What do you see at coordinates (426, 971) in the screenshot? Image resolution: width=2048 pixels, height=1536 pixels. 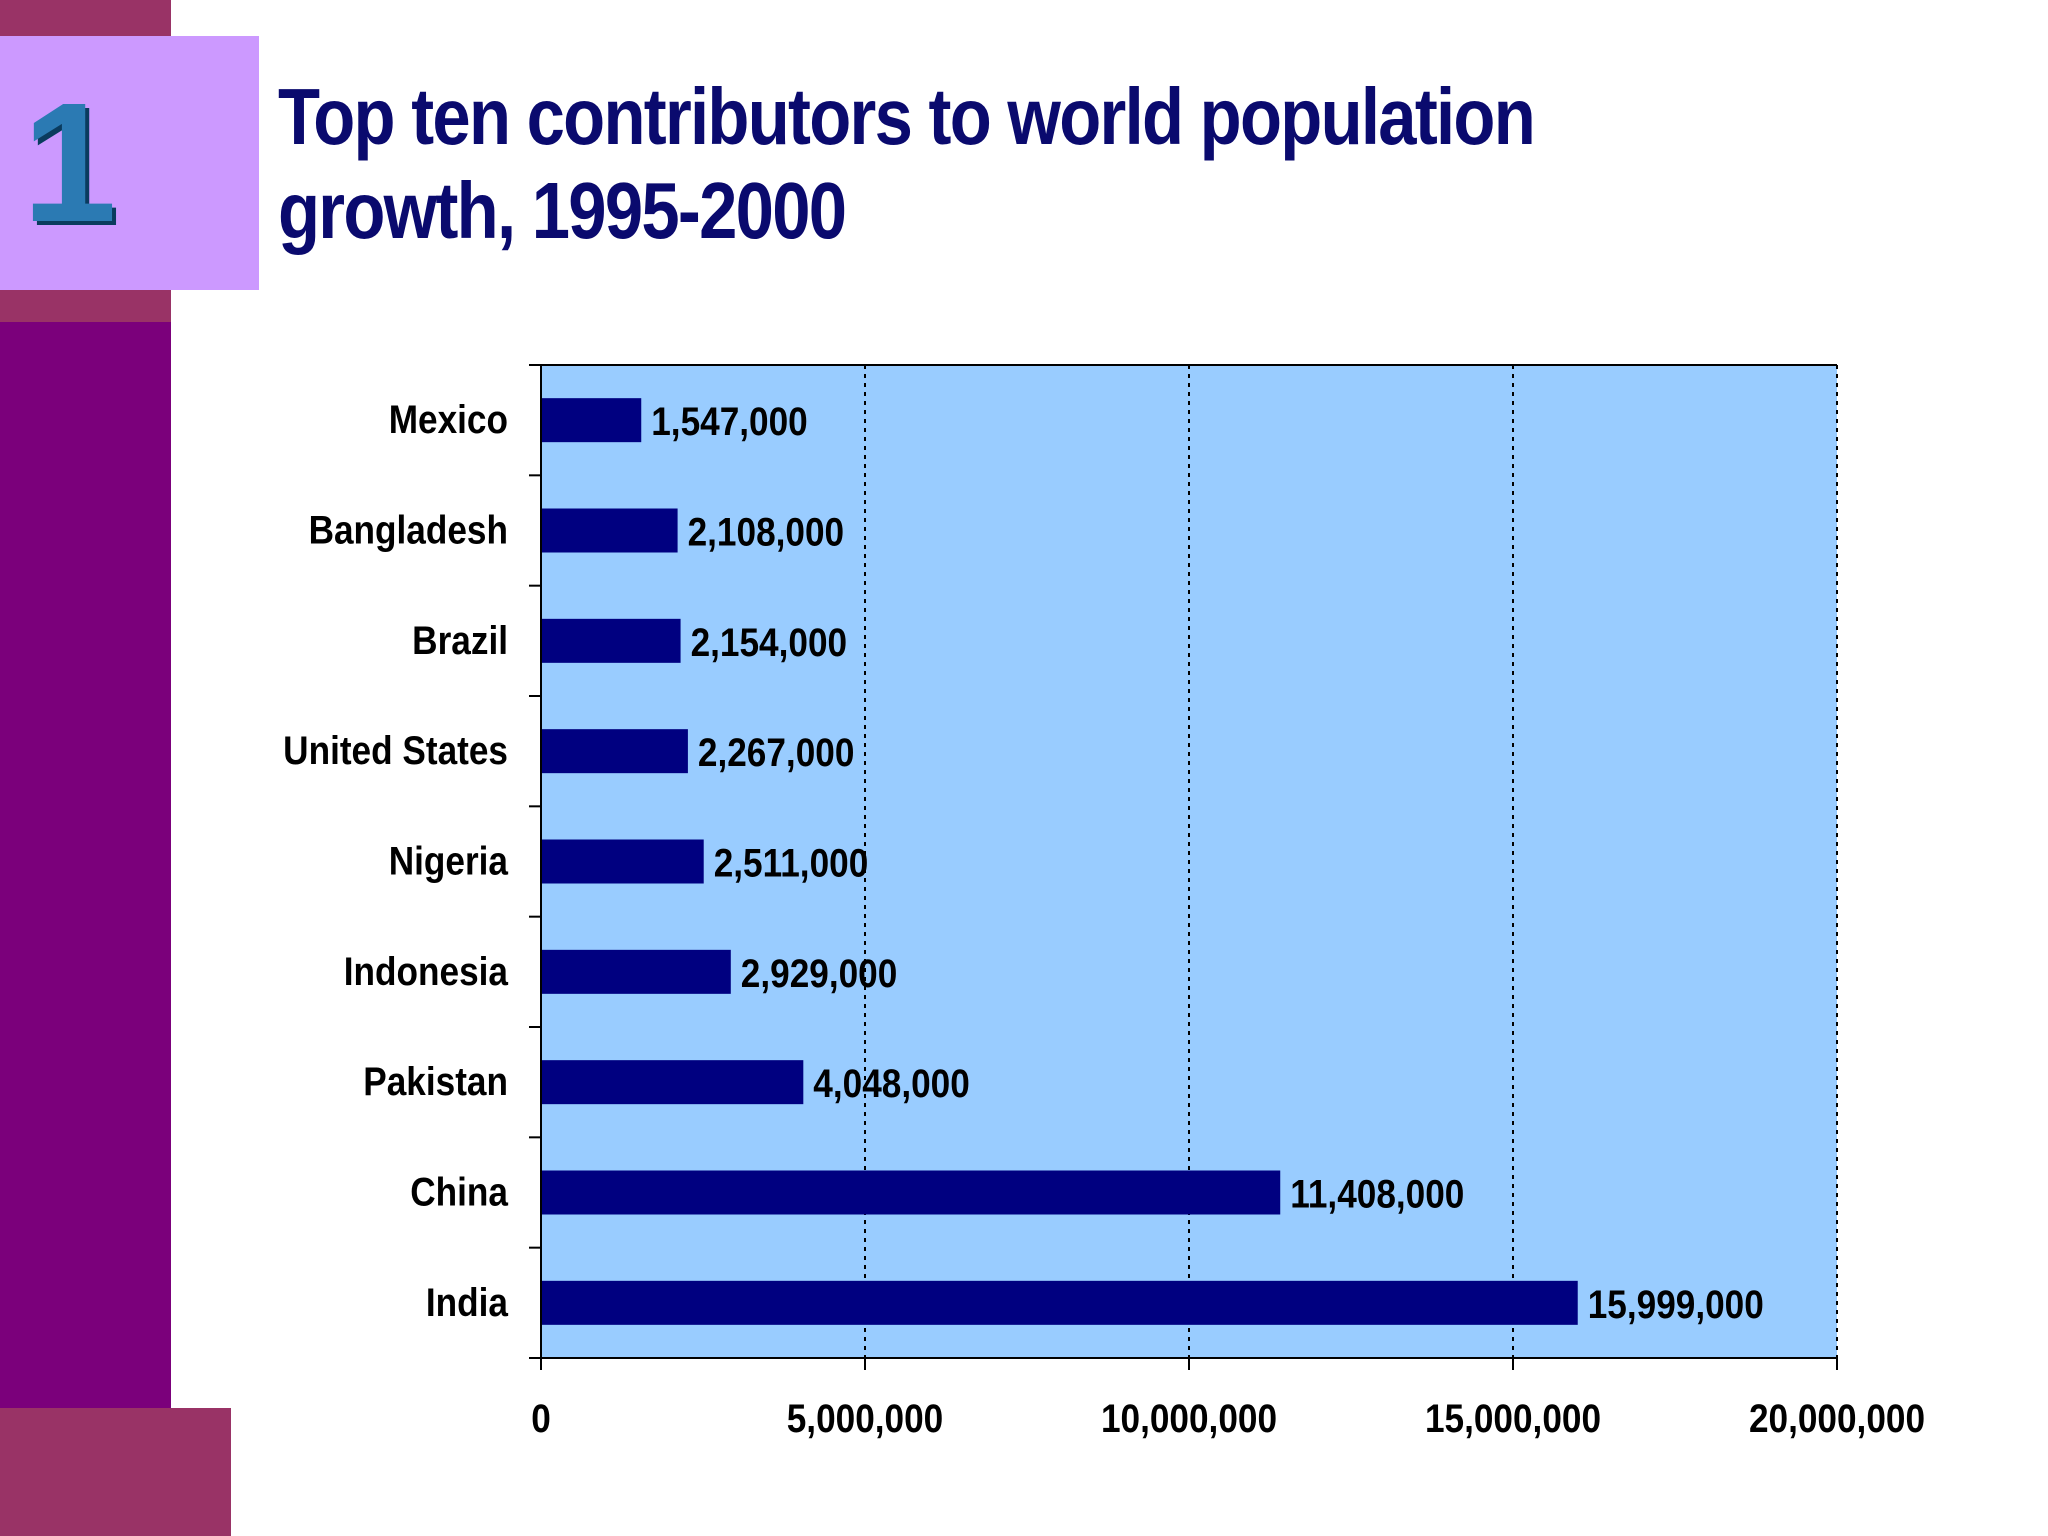 I see `category-label: Indonesia` at bounding box center [426, 971].